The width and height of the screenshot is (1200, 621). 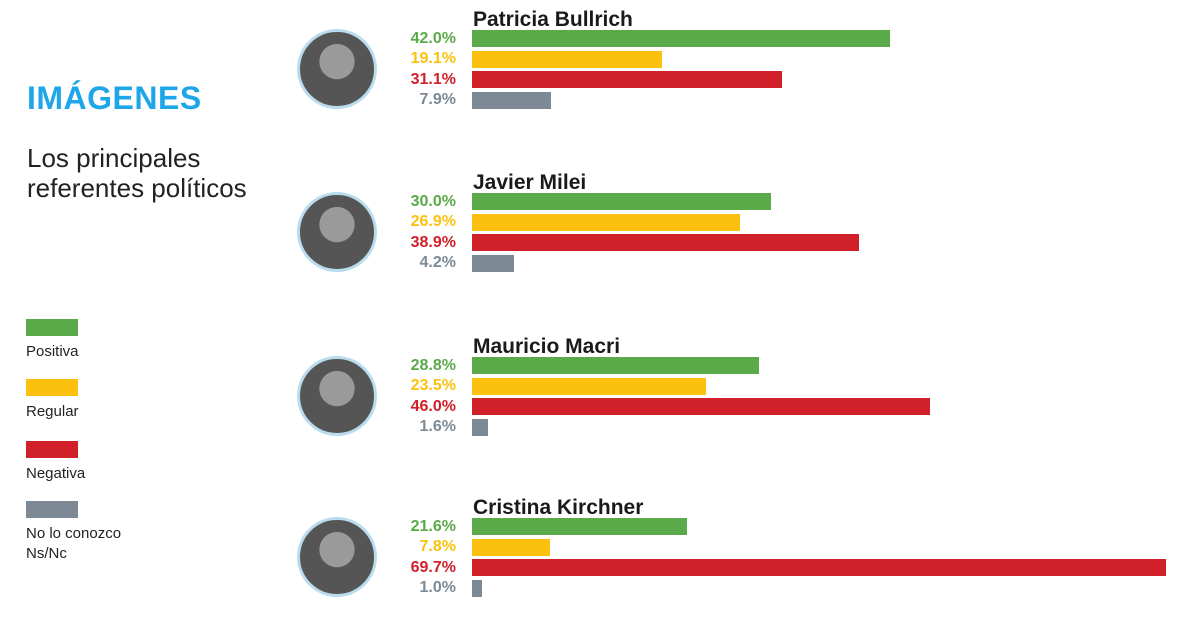 What do you see at coordinates (437, 426) in the screenshot?
I see `value-label: 1.6%` at bounding box center [437, 426].